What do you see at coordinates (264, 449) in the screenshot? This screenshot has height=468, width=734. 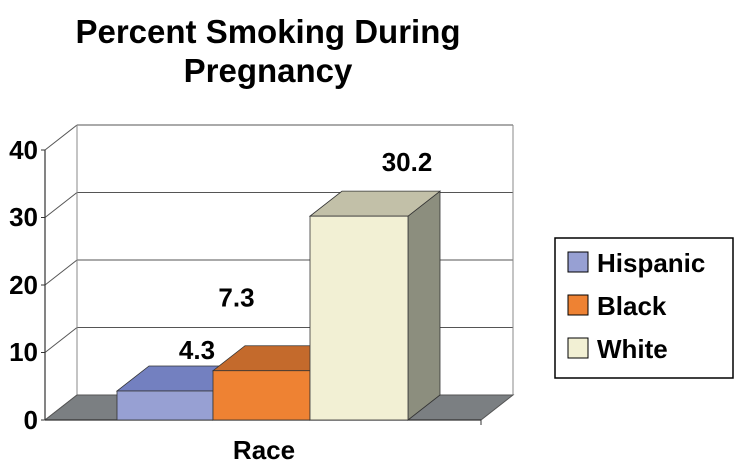 I see `x-axis-label: Race` at bounding box center [264, 449].